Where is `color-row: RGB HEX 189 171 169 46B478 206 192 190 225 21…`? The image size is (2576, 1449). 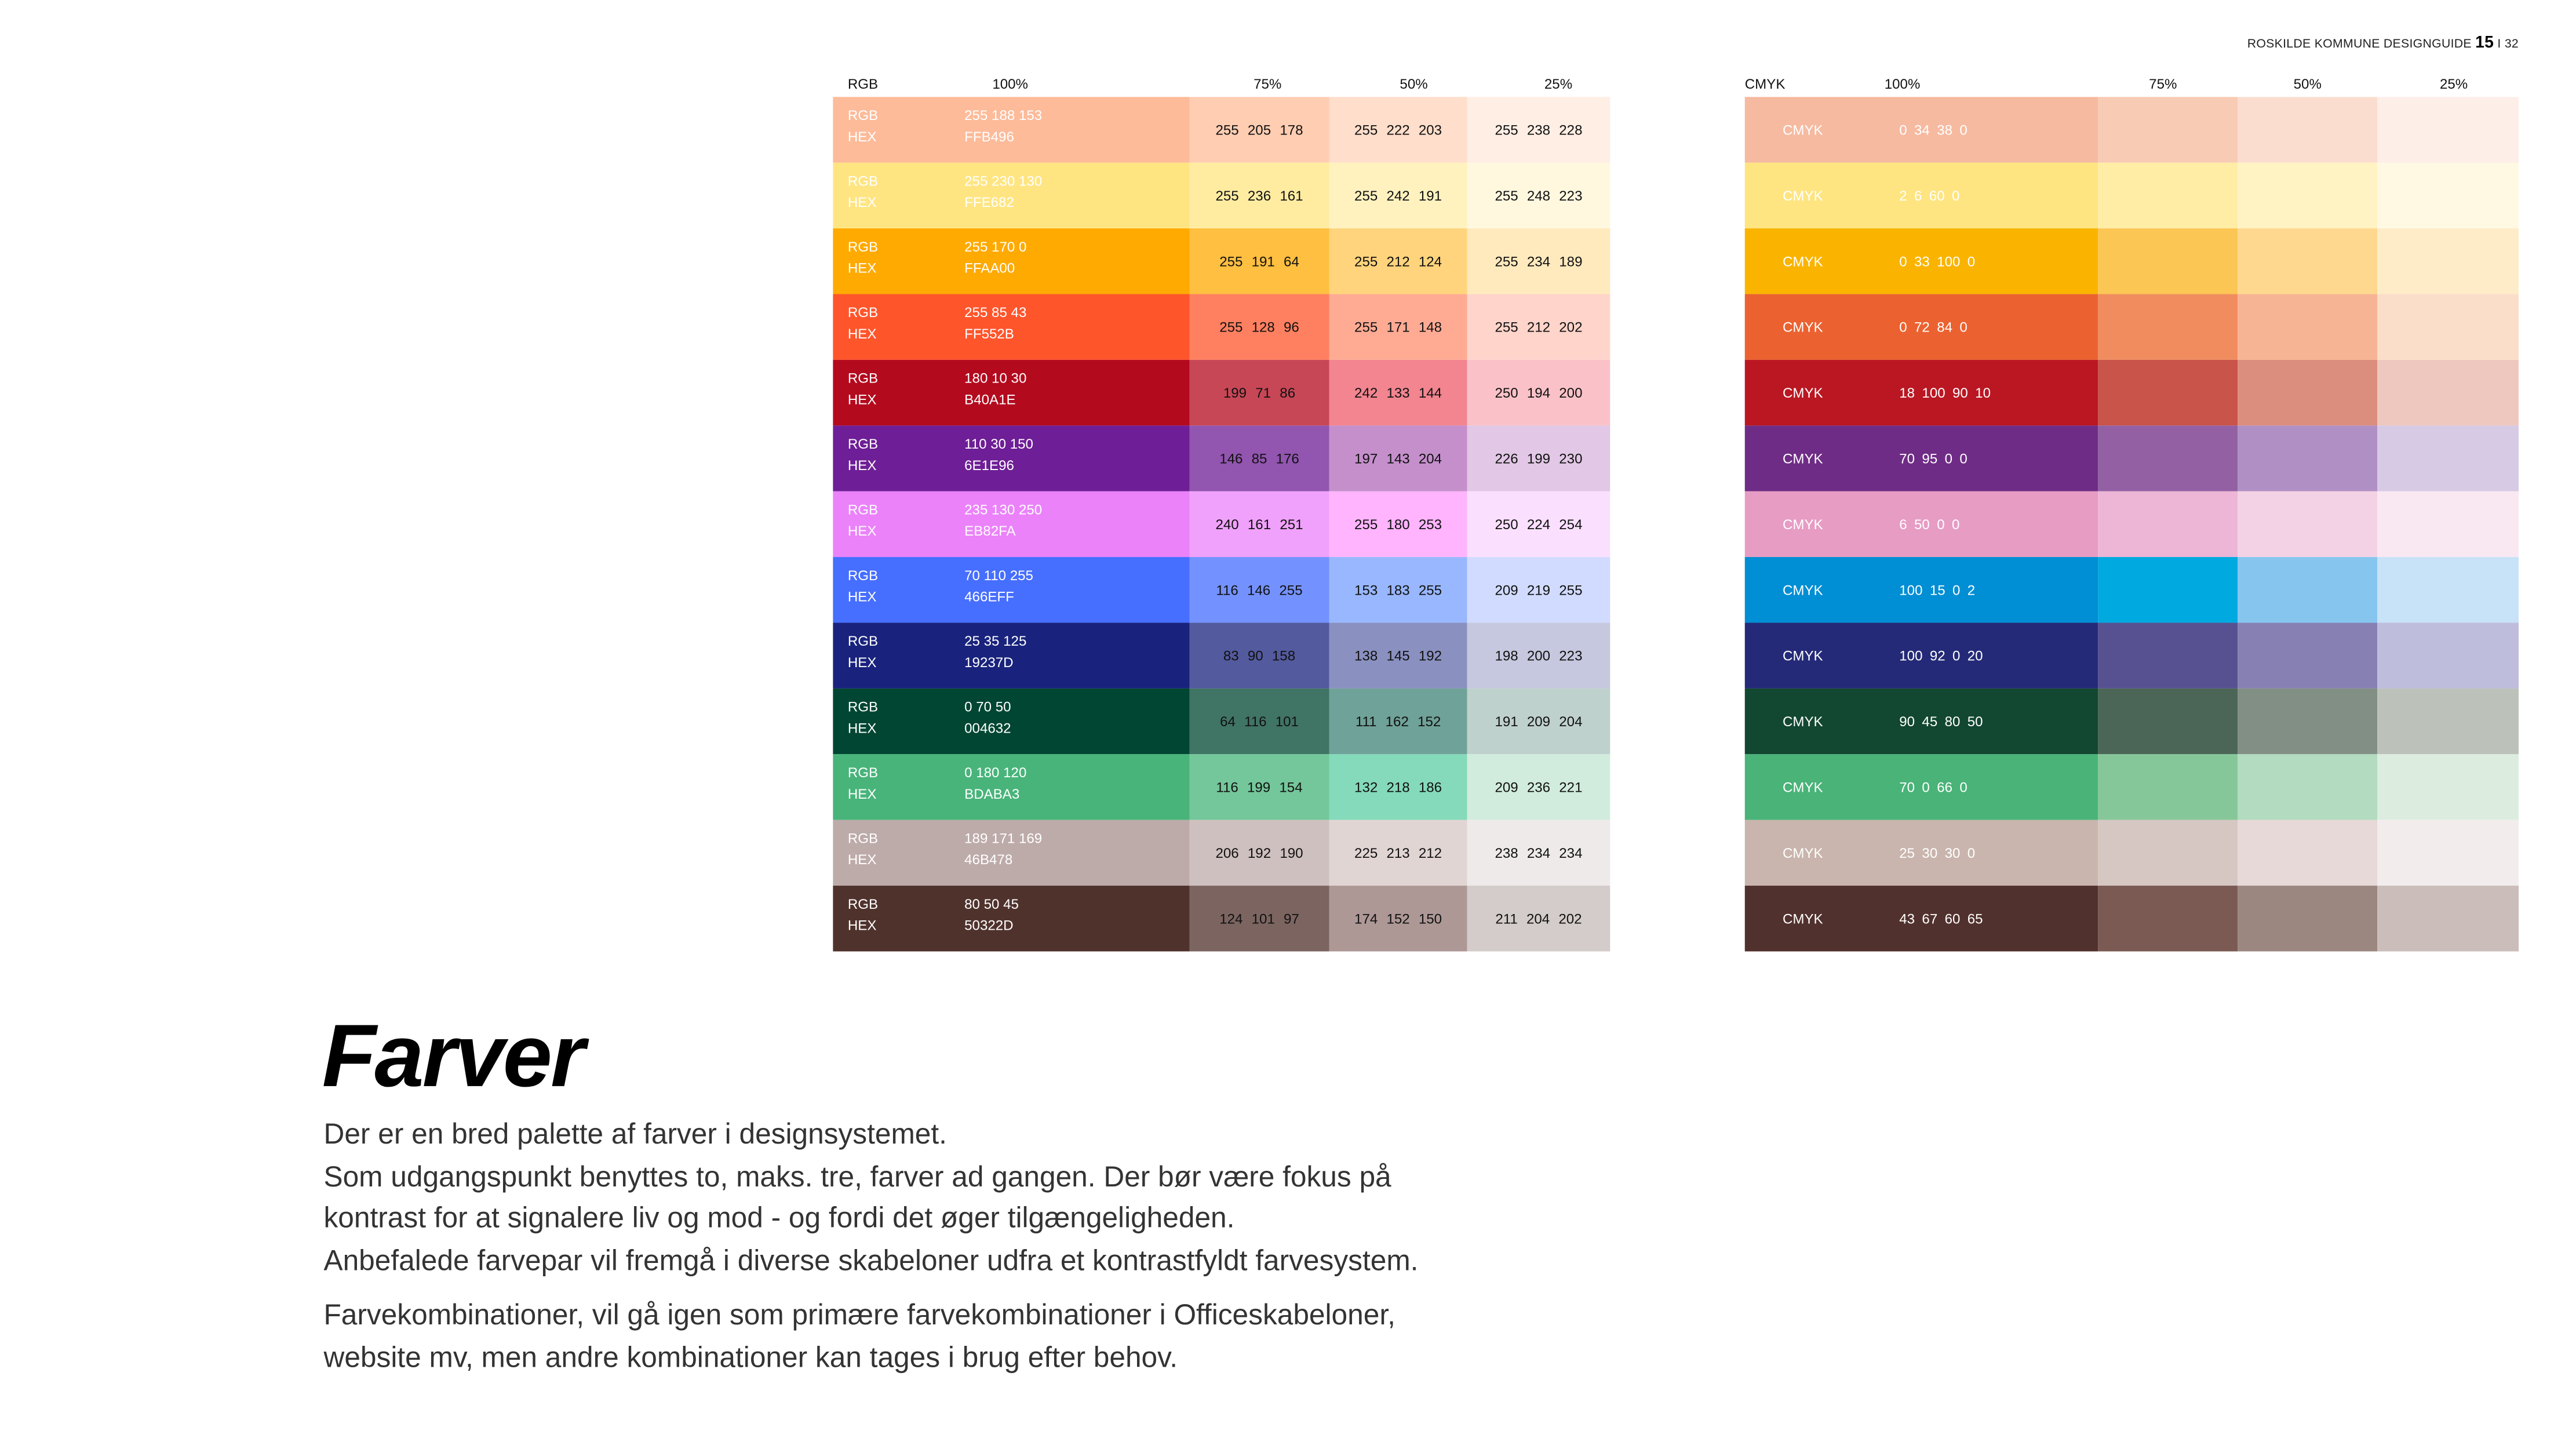 color-row: RGB HEX 189 171 169 46B478 206 192 190 225 21… is located at coordinates (1222, 853).